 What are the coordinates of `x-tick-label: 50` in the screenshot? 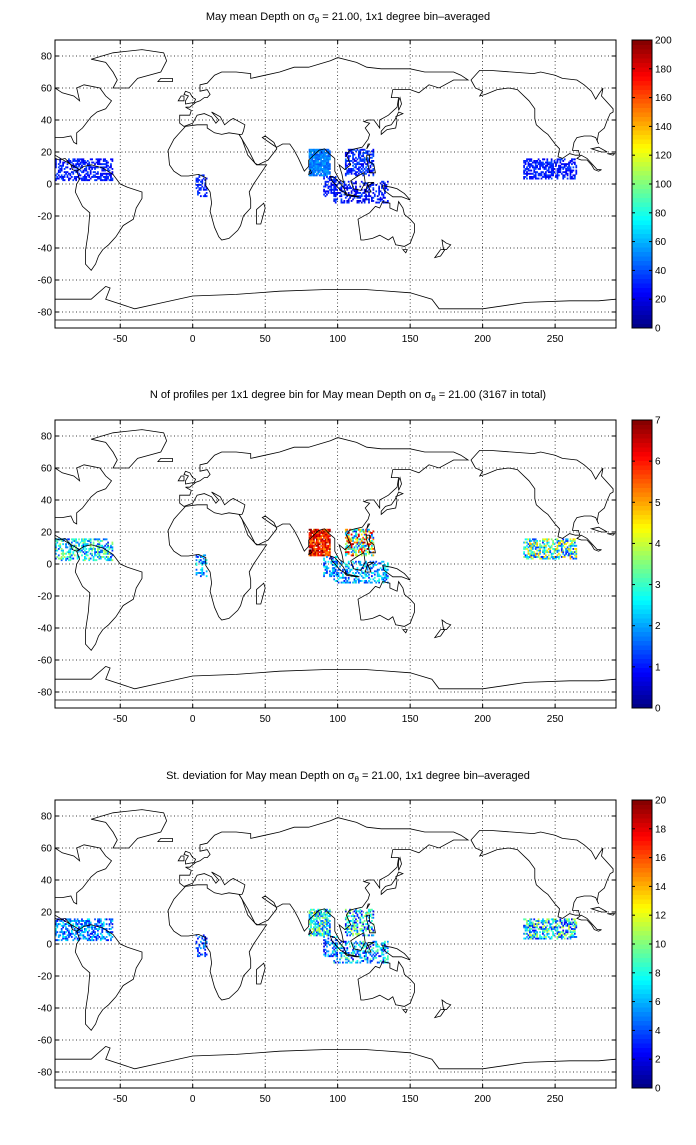 It's located at (266, 1099).